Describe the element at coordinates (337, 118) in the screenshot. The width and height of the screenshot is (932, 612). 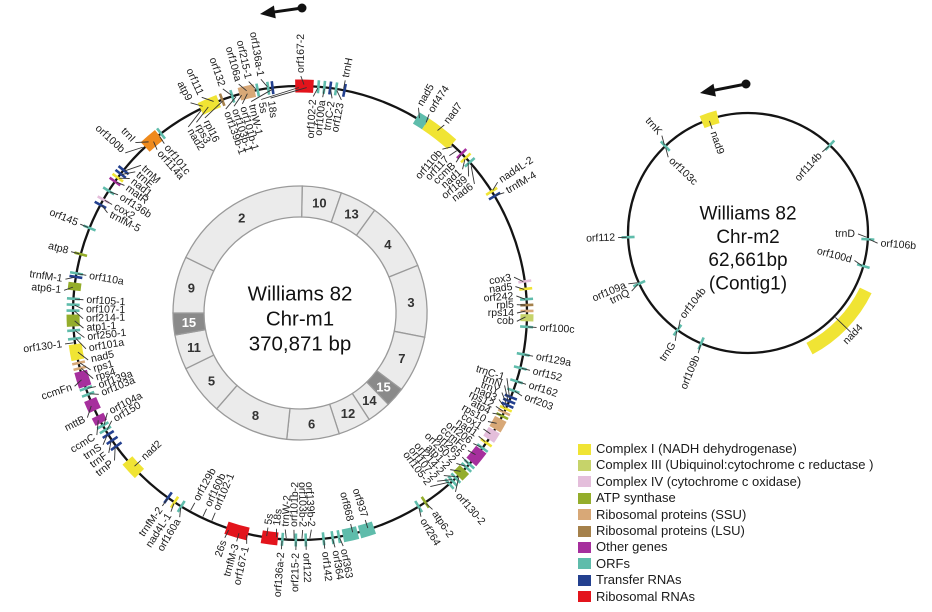
I see `gene-label-orf123: orf123` at that location.